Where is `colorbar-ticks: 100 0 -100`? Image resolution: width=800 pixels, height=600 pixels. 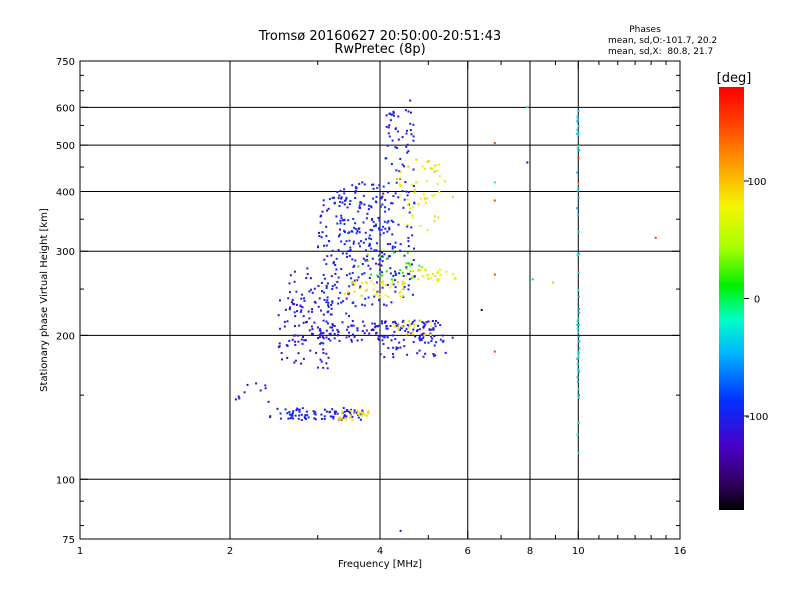
colorbar-ticks: 100 0 -100 is located at coordinates (756, 300).